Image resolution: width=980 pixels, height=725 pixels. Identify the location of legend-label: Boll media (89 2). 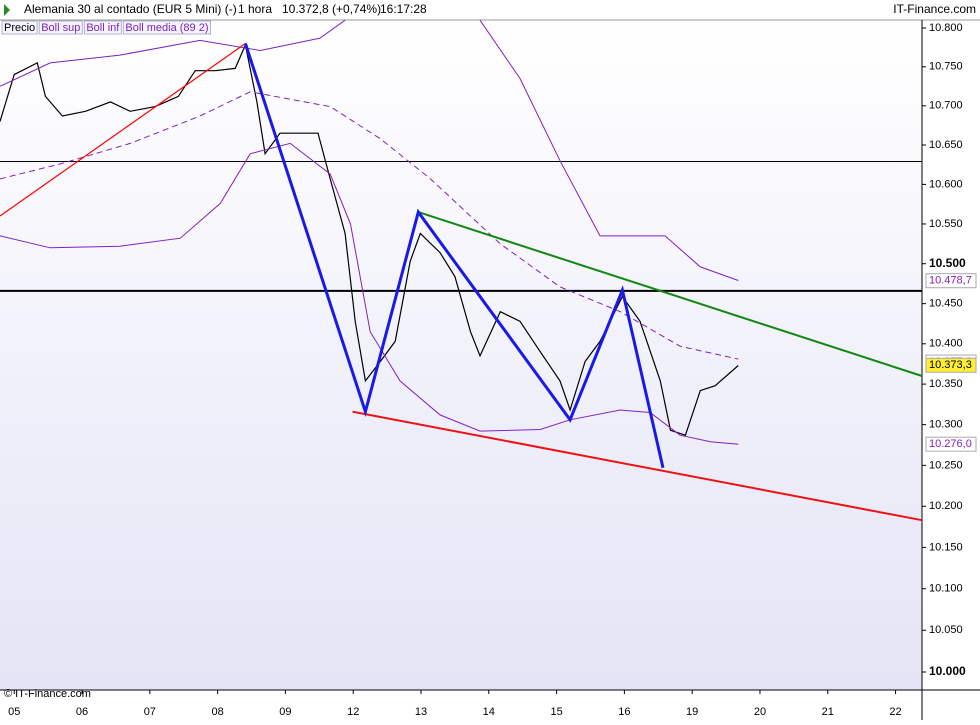
(166, 28).